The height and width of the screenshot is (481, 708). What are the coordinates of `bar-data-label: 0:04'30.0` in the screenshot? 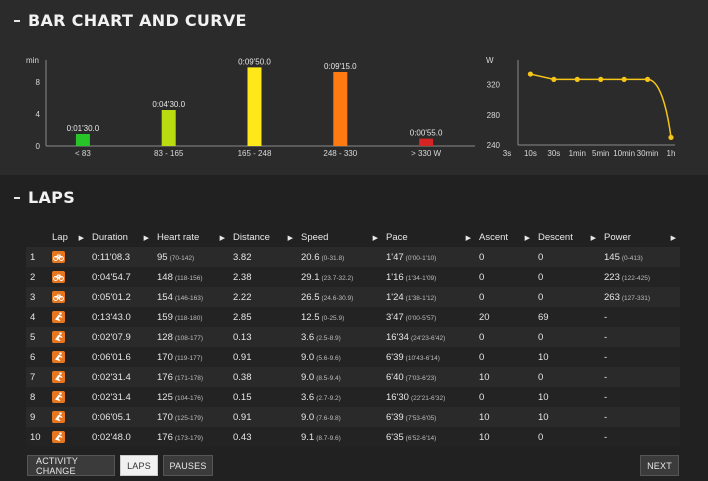 It's located at (168, 104).